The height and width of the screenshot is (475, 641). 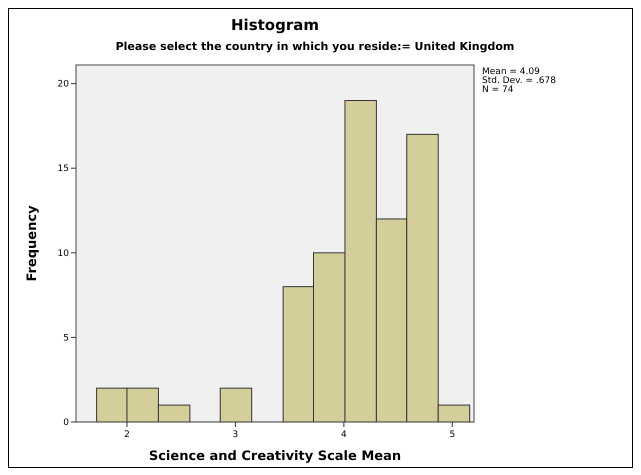 What do you see at coordinates (64, 253) in the screenshot?
I see `y-tick-label: 10` at bounding box center [64, 253].